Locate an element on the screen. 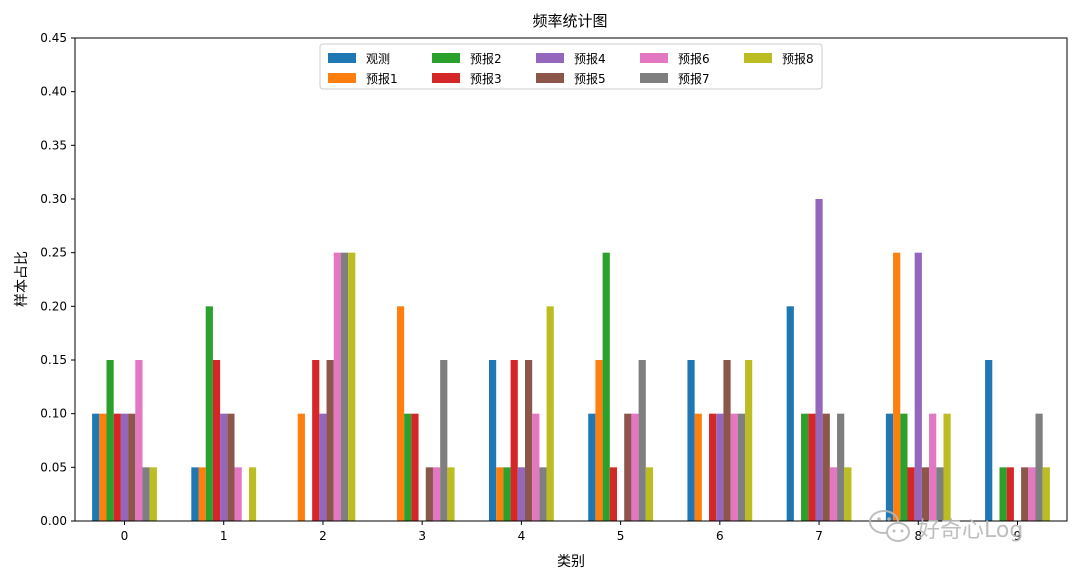  x-tick-label: 2 is located at coordinates (323, 536).